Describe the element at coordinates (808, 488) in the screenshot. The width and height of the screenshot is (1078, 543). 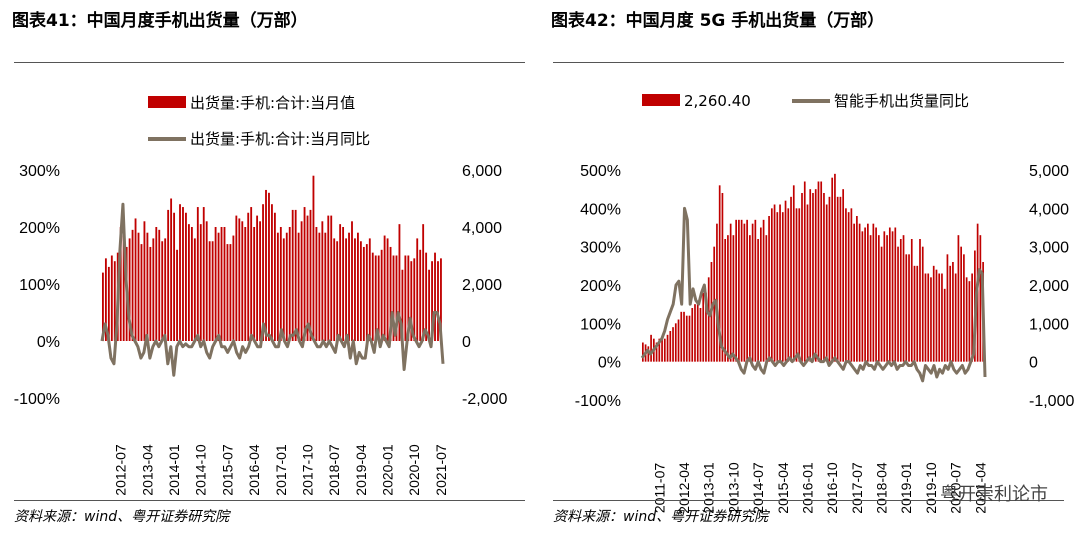
I see `x-tick-label: 2016-01` at that location.